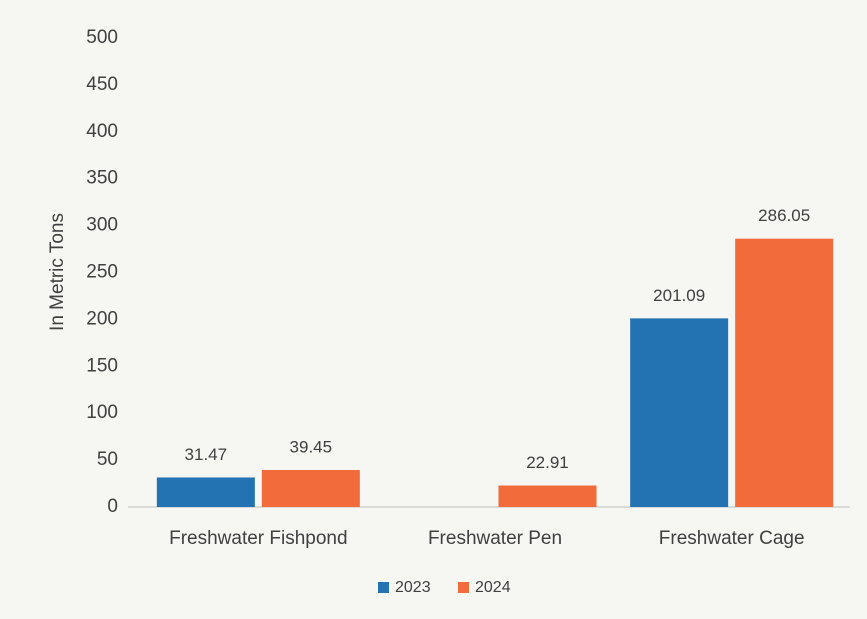  I want to click on data-label: 22.91, so click(547, 462).